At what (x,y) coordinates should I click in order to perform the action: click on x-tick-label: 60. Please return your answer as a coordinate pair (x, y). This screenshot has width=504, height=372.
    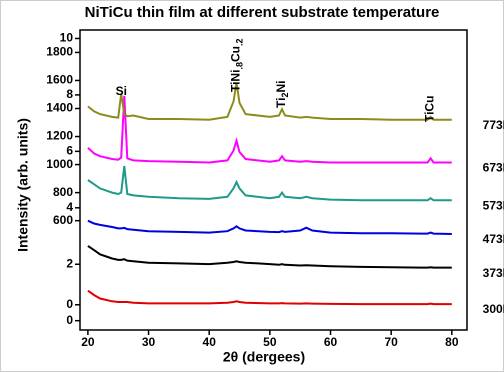
    Looking at the image, I should click on (331, 342).